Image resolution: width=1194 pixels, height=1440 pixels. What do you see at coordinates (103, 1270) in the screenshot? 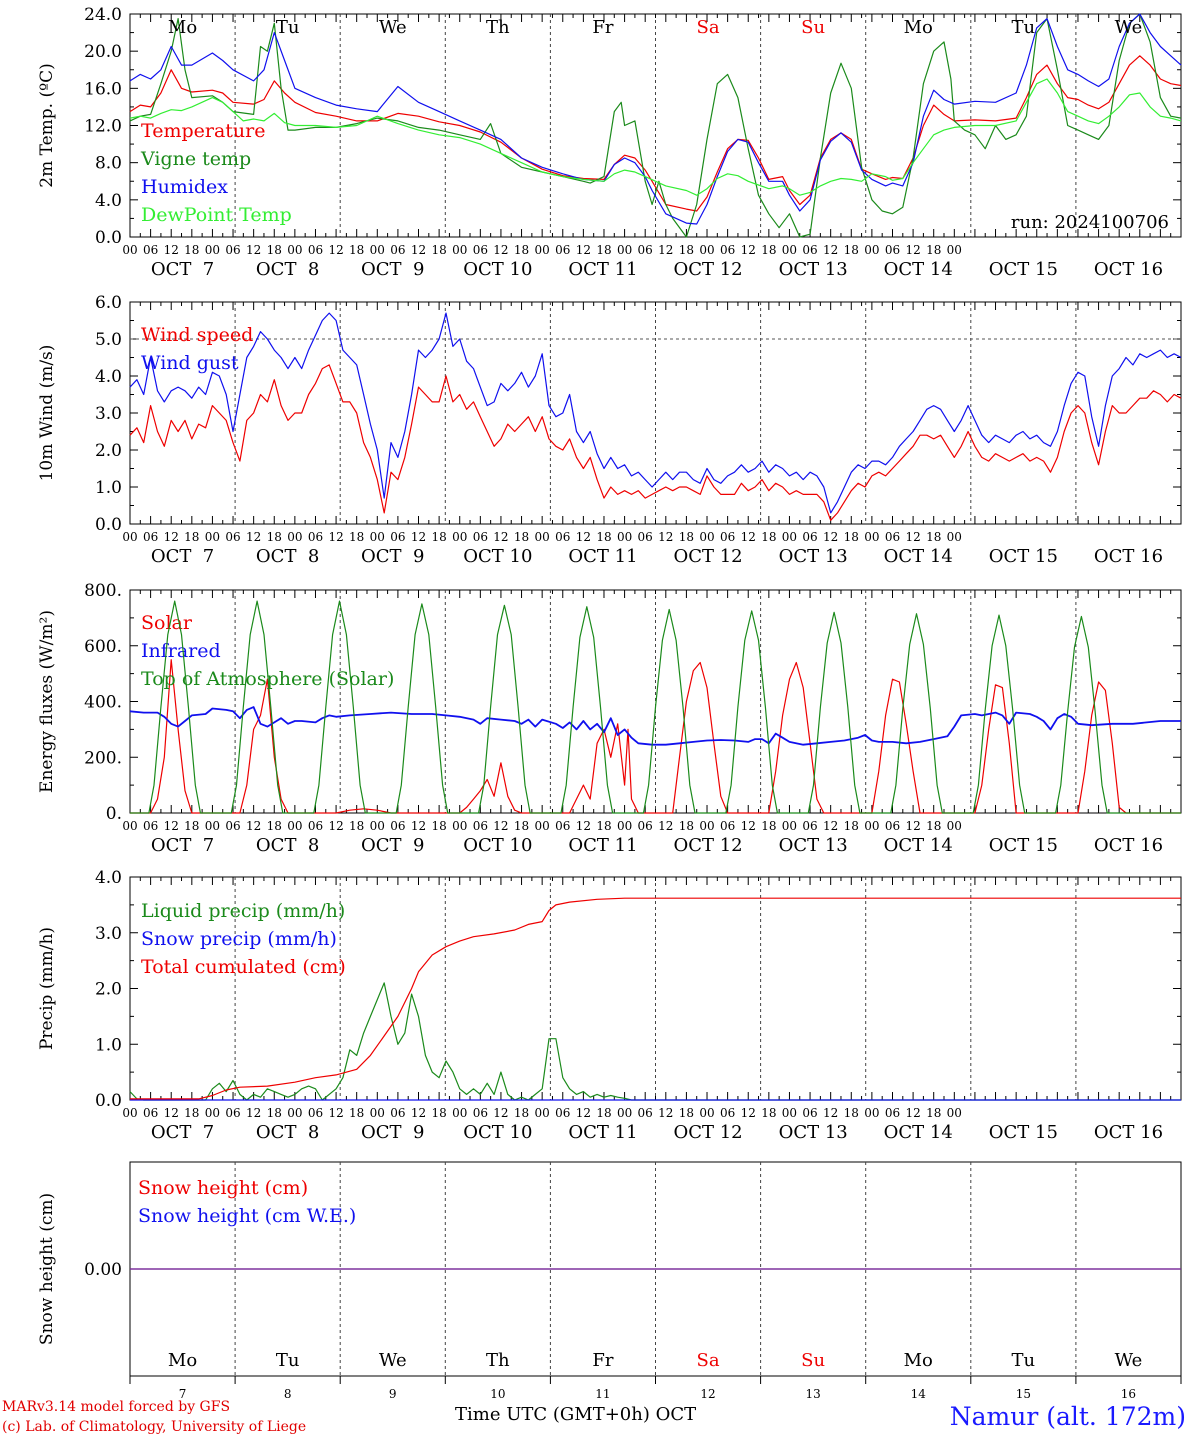
I see `y-tick-label: 0.00` at bounding box center [103, 1270].